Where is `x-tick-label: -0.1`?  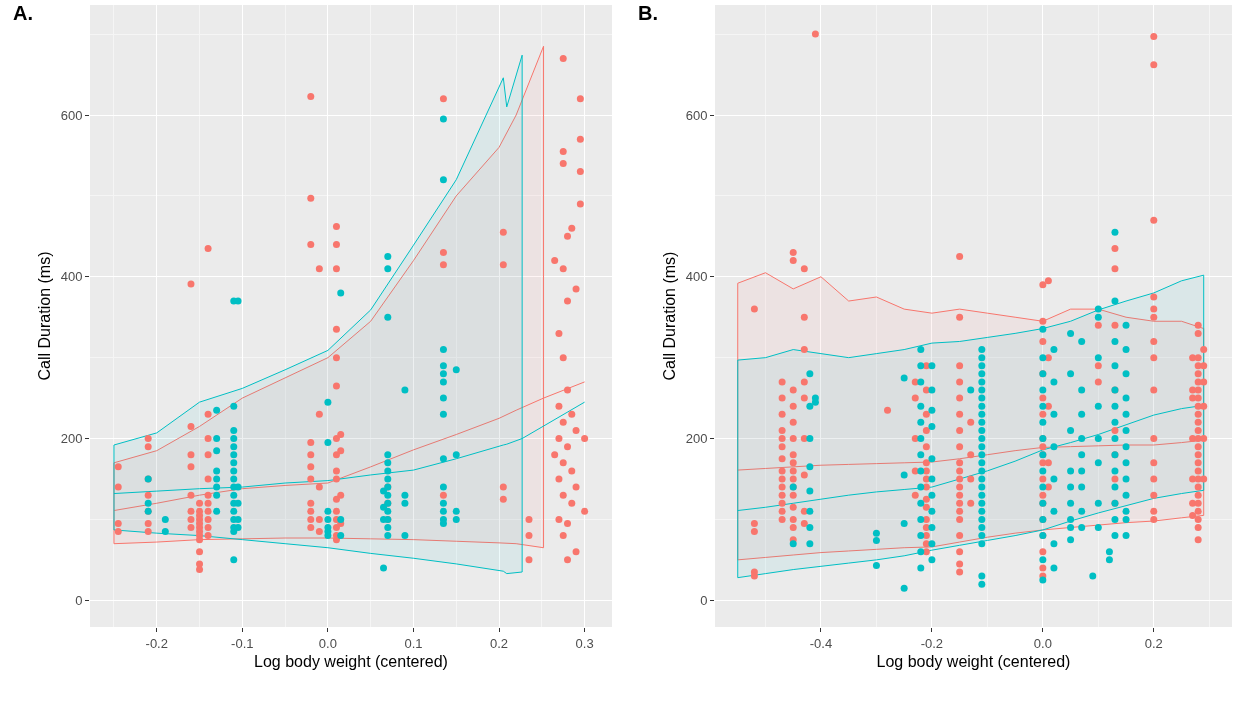 x-tick-label: -0.1 is located at coordinates (242, 643).